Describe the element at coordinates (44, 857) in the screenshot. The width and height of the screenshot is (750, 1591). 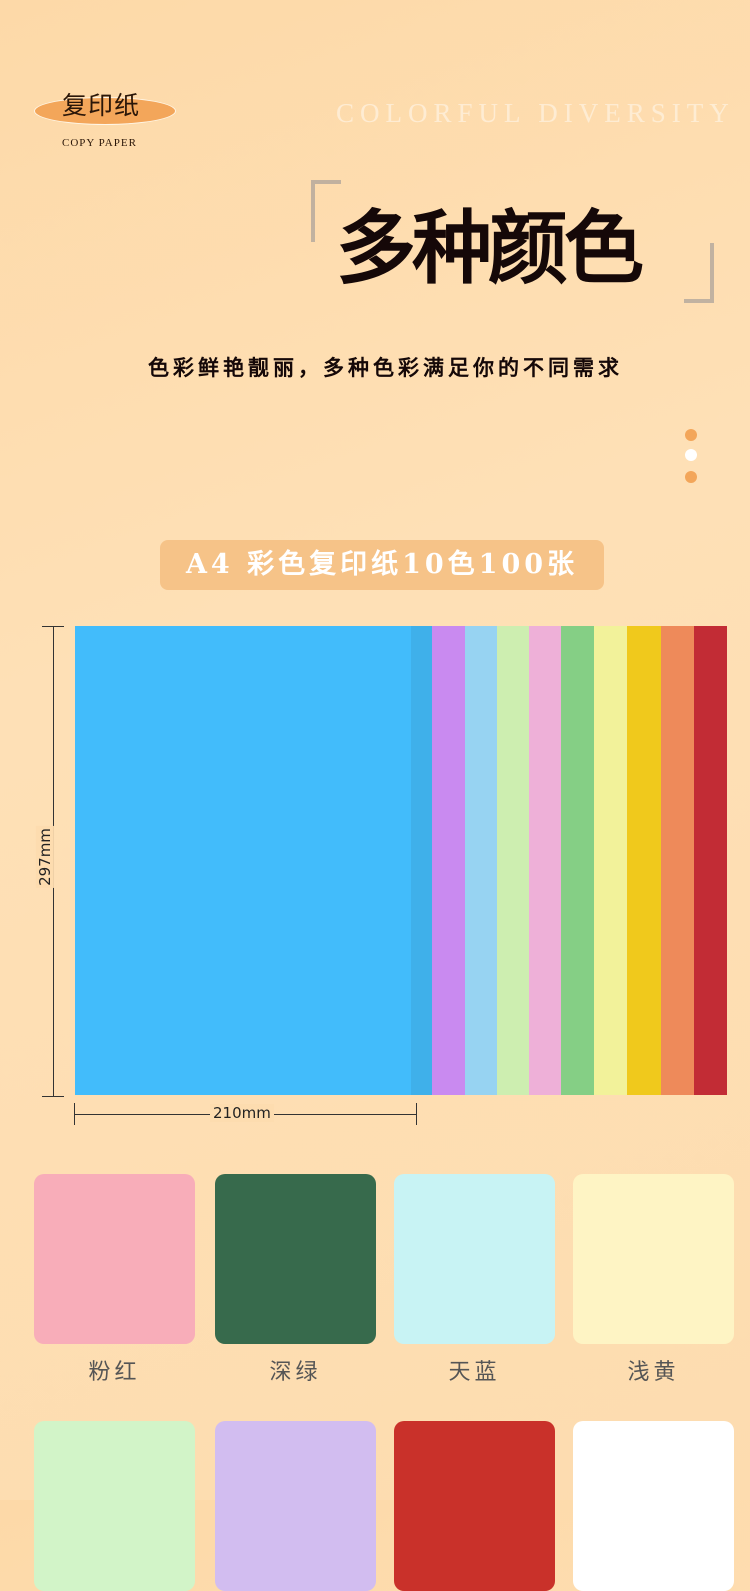
I see `height-label: 297mm` at that location.